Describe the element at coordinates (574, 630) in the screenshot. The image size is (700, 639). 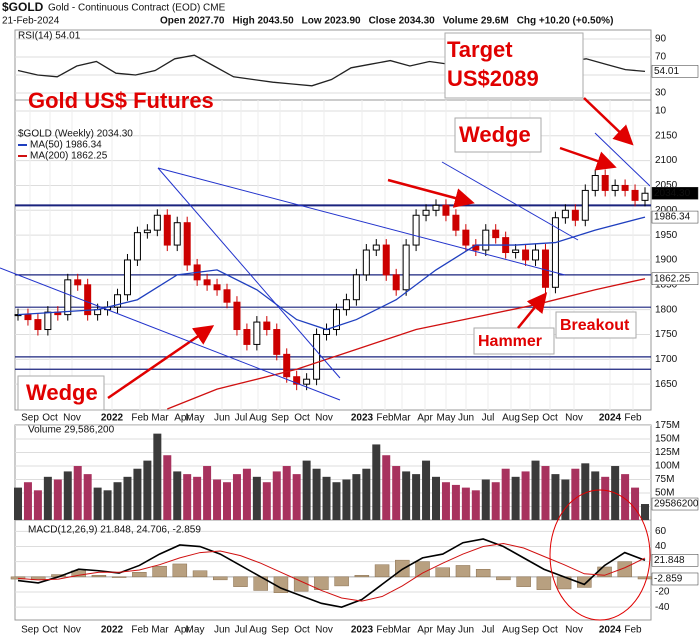
I see `x-tick-label: Nov` at that location.